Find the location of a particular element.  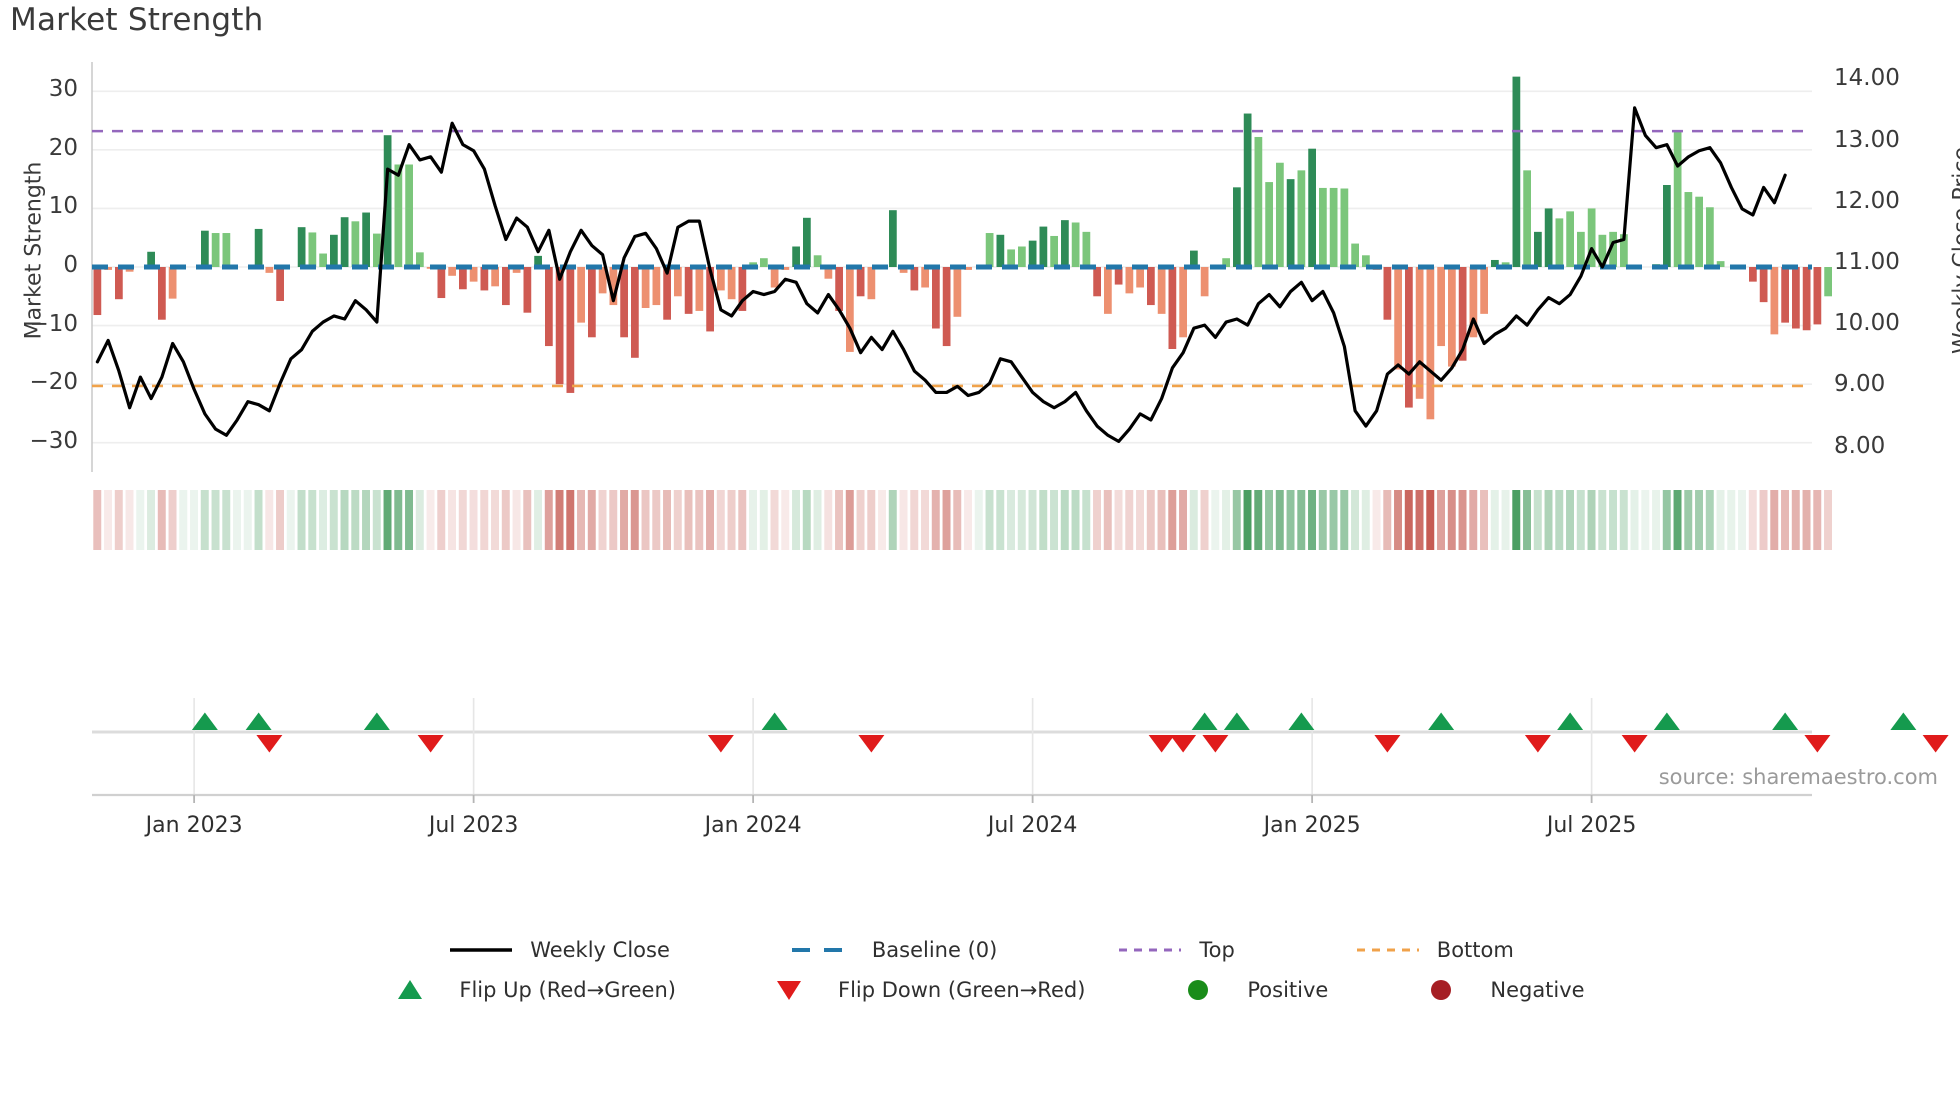

y-tick-left: 10 is located at coordinates (63, 206).